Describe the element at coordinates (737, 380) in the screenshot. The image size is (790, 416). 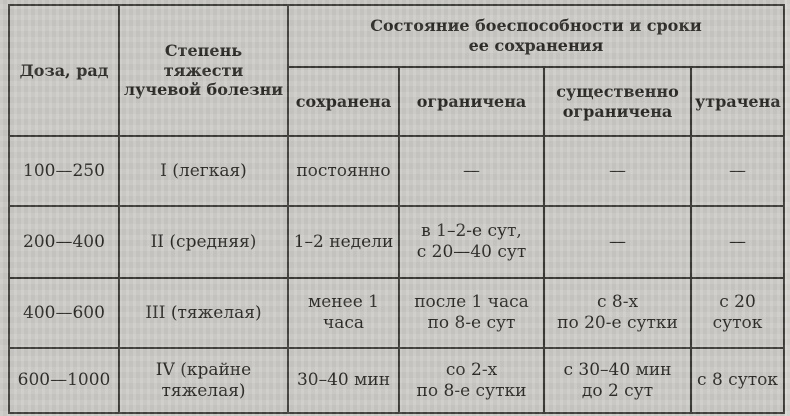
I see `cell-lost: с 8 суток` at that location.